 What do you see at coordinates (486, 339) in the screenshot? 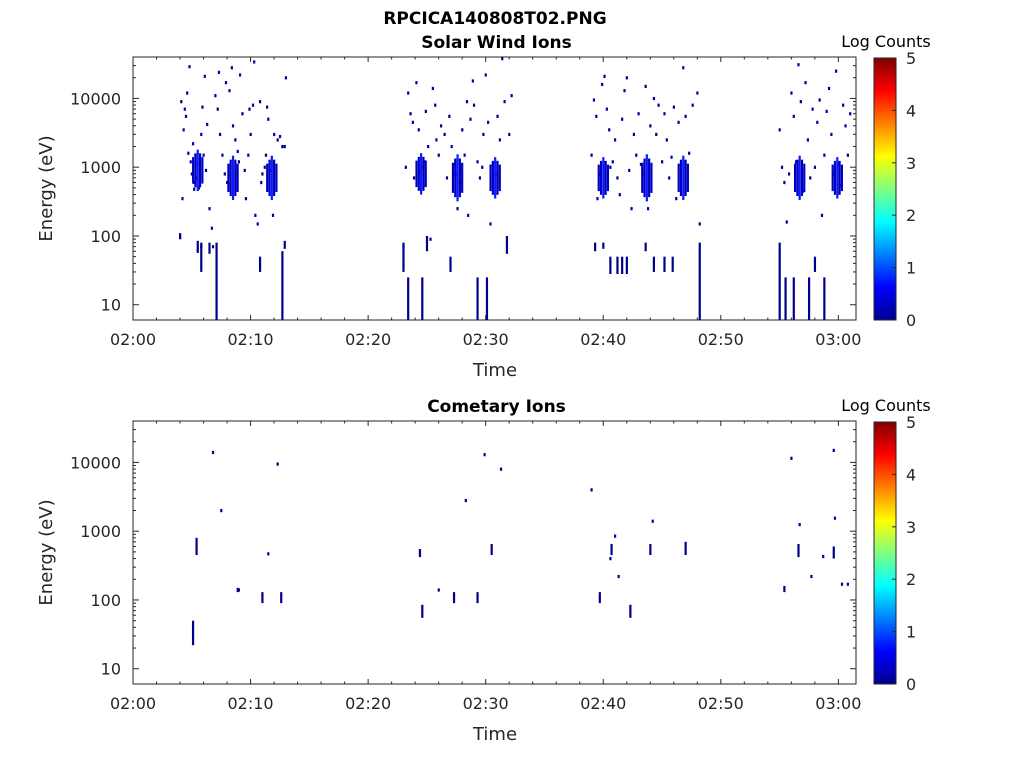
I see `x-tick-label: 02:30` at bounding box center [486, 339].